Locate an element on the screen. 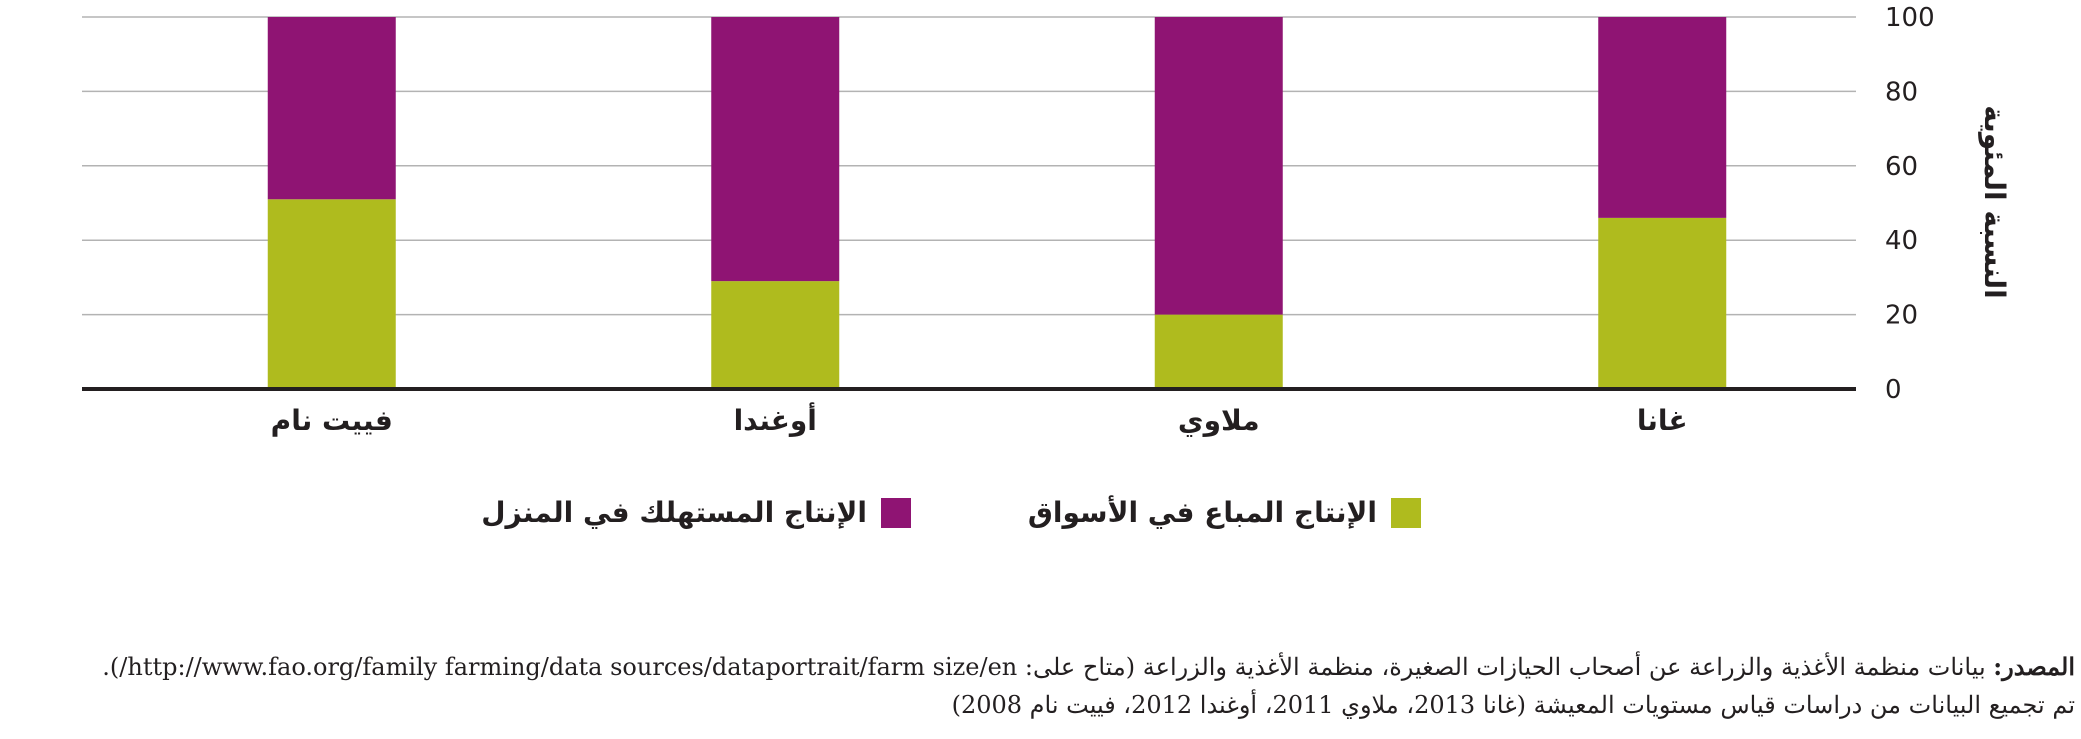 The width and height of the screenshot is (2081, 739). y-tick-label-5: 100 is located at coordinates (1910, 18).